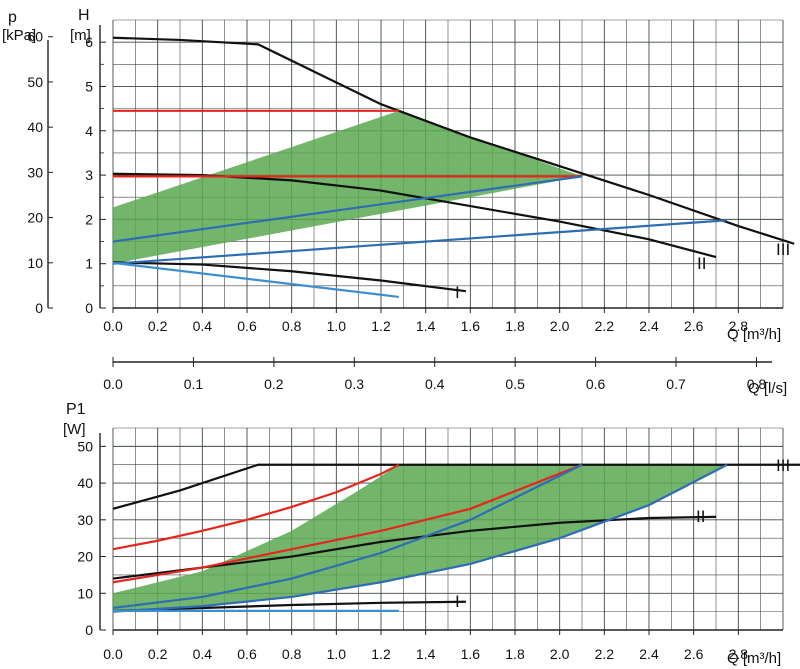 This screenshot has height=669, width=800. What do you see at coordinates (274, 384) in the screenshot?
I see `ls-axis-tick-label: 0.2` at bounding box center [274, 384].